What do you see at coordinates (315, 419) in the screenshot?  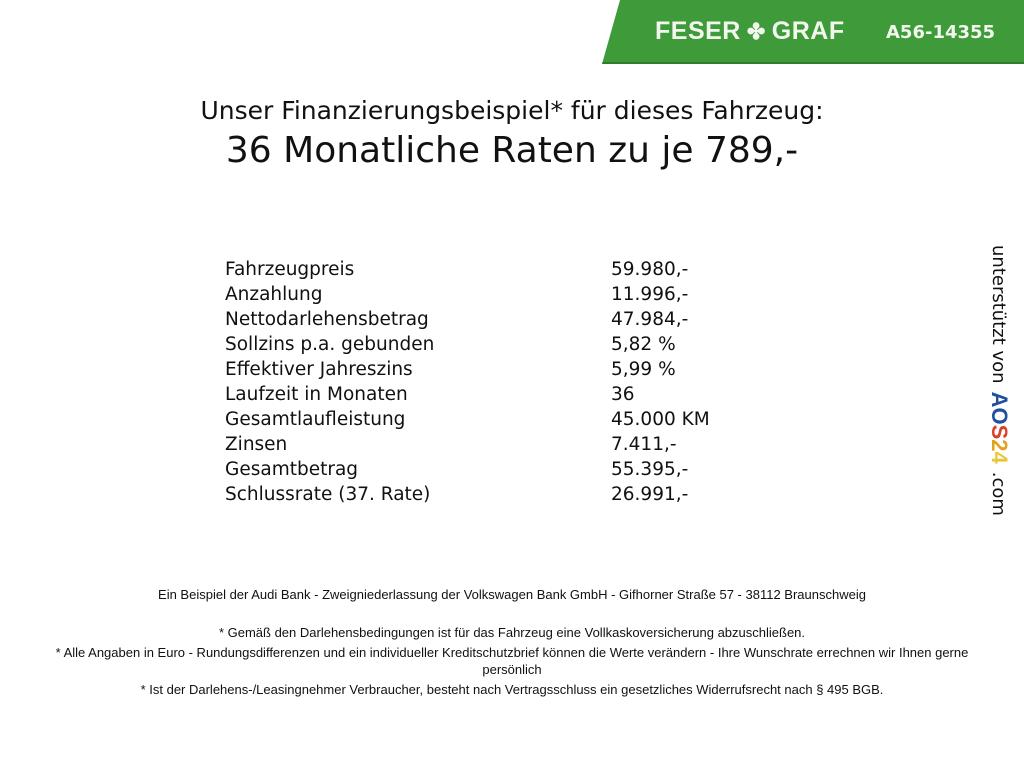 I see `row-label: Gesamtlaufleistung` at bounding box center [315, 419].